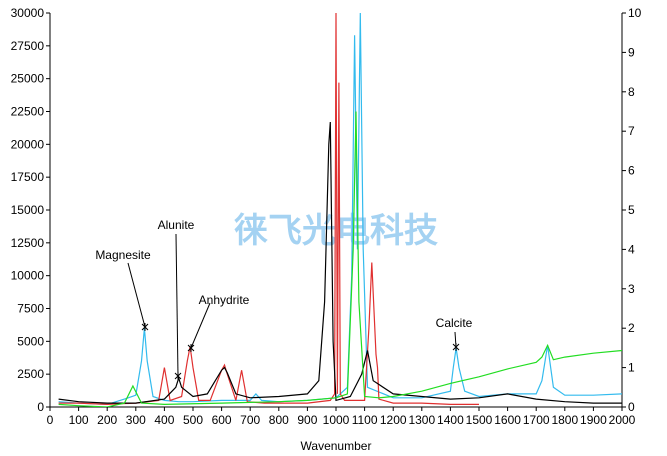 This screenshot has width=667, height=456. What do you see at coordinates (336, 231) in the screenshot?
I see `watermark: 徕飞光电科技` at bounding box center [336, 231].